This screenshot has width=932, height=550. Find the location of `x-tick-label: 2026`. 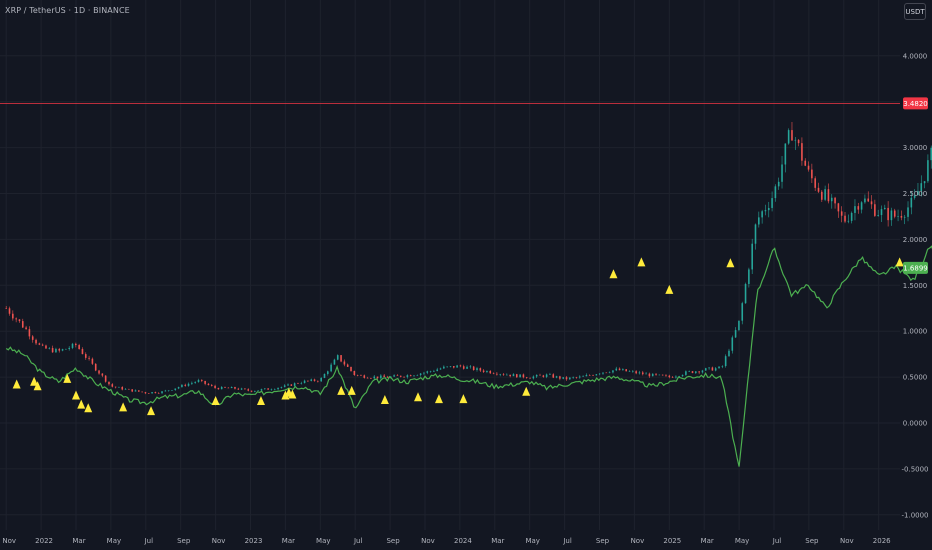

x-tick-label: 2026 is located at coordinates (882, 541).